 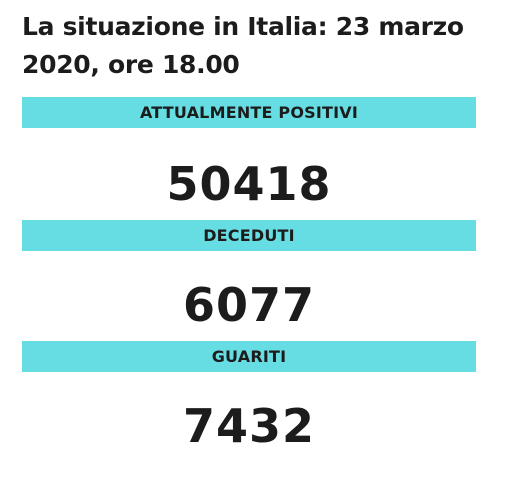 I want to click on label-band-positive: ATTUALMENTE POSITIVI, so click(x=249, y=112).